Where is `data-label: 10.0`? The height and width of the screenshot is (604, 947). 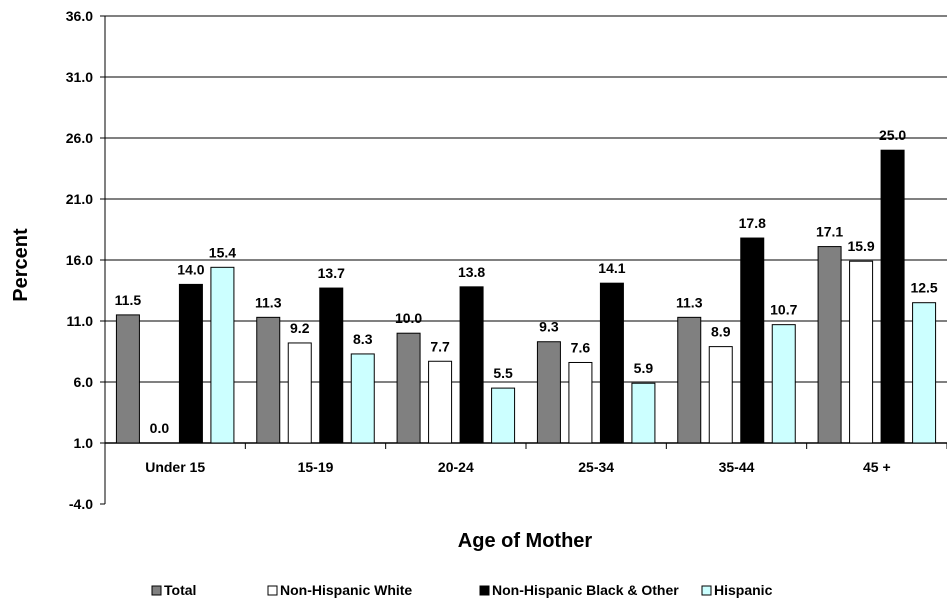
data-label: 10.0 is located at coordinates (408, 318).